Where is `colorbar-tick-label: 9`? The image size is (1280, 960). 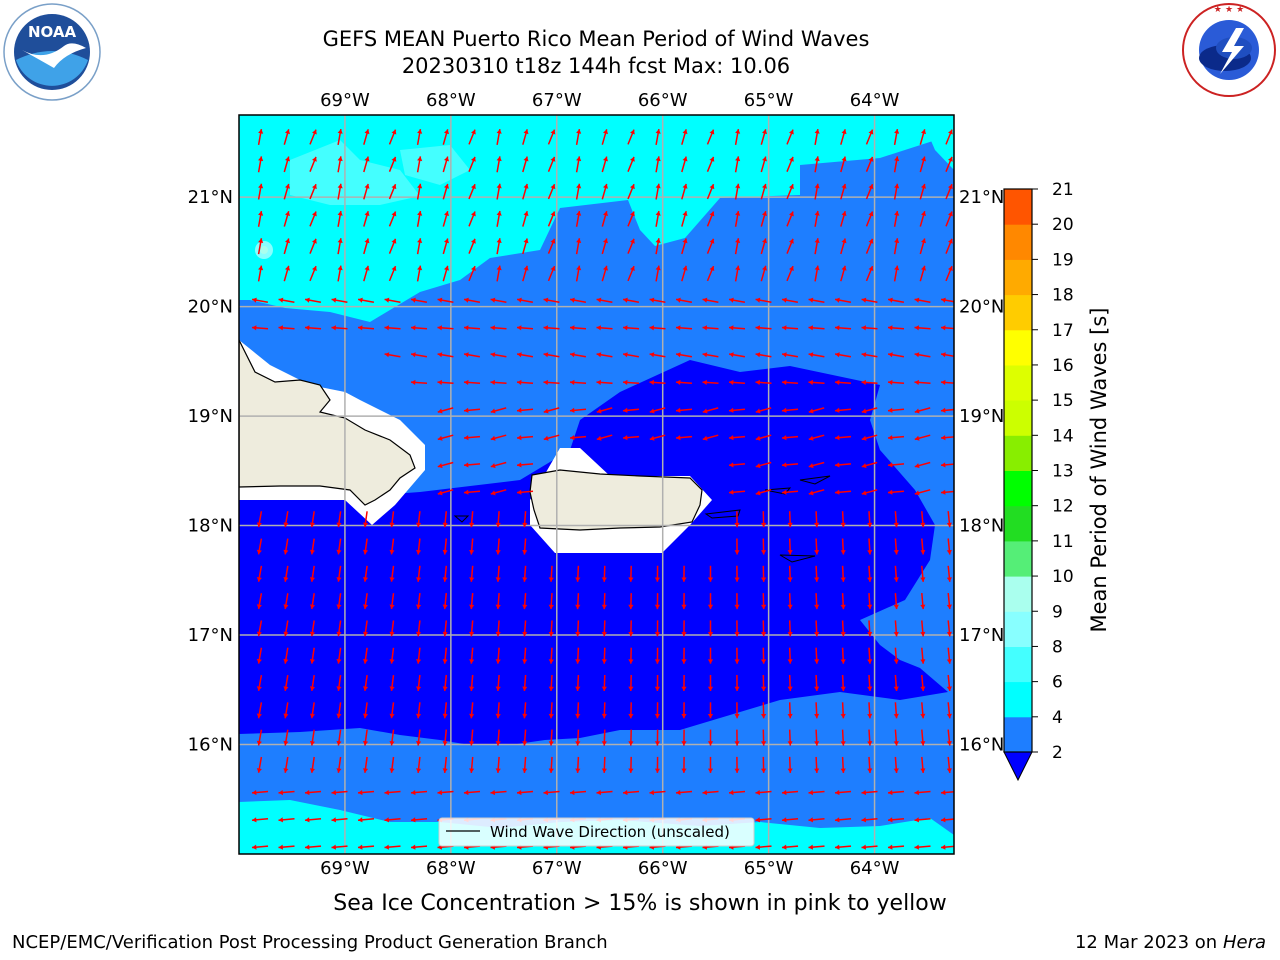
colorbar-tick-label: 9 is located at coordinates (1057, 612).